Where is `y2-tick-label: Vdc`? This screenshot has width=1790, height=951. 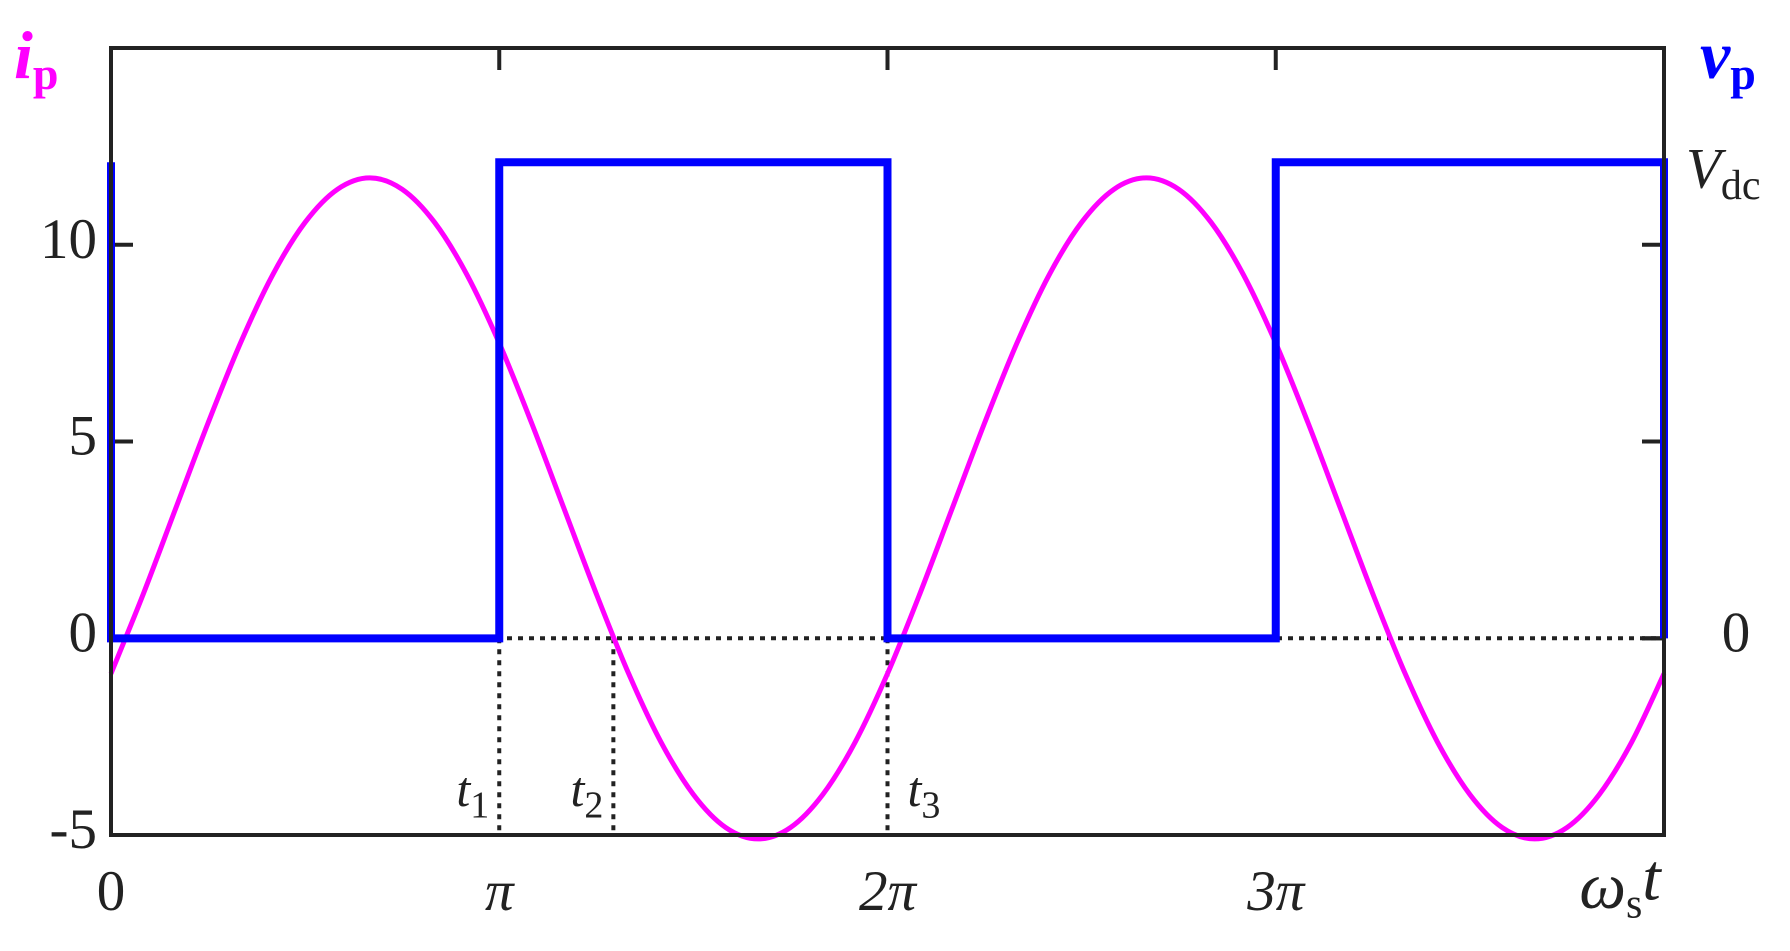 y2-tick-label: Vdc is located at coordinates (1723, 172).